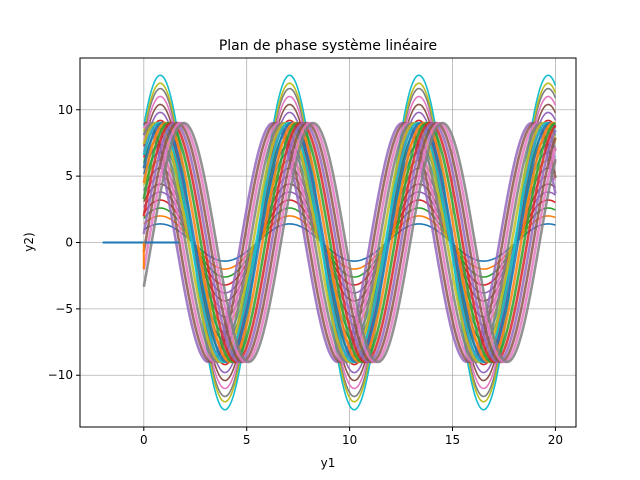 This screenshot has width=640, height=480. Describe the element at coordinates (69, 243) in the screenshot. I see `y-tick-label: 0` at that location.